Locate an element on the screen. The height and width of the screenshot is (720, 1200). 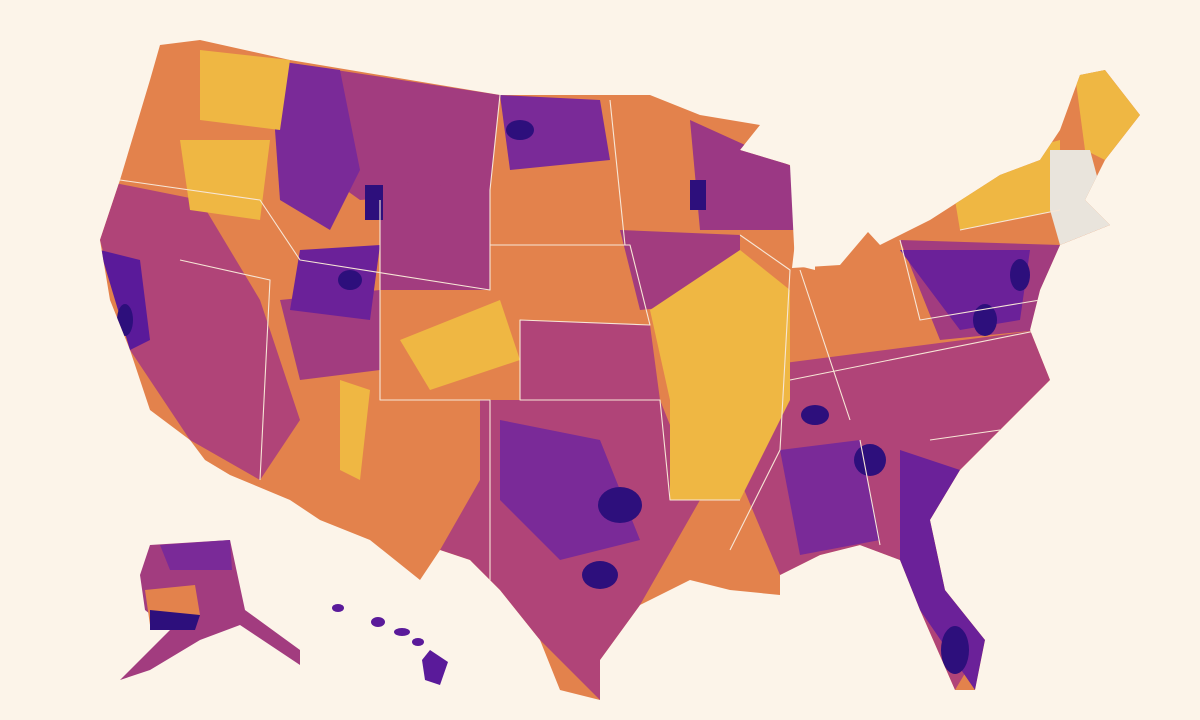
alaska is located at coordinates (210, 610).